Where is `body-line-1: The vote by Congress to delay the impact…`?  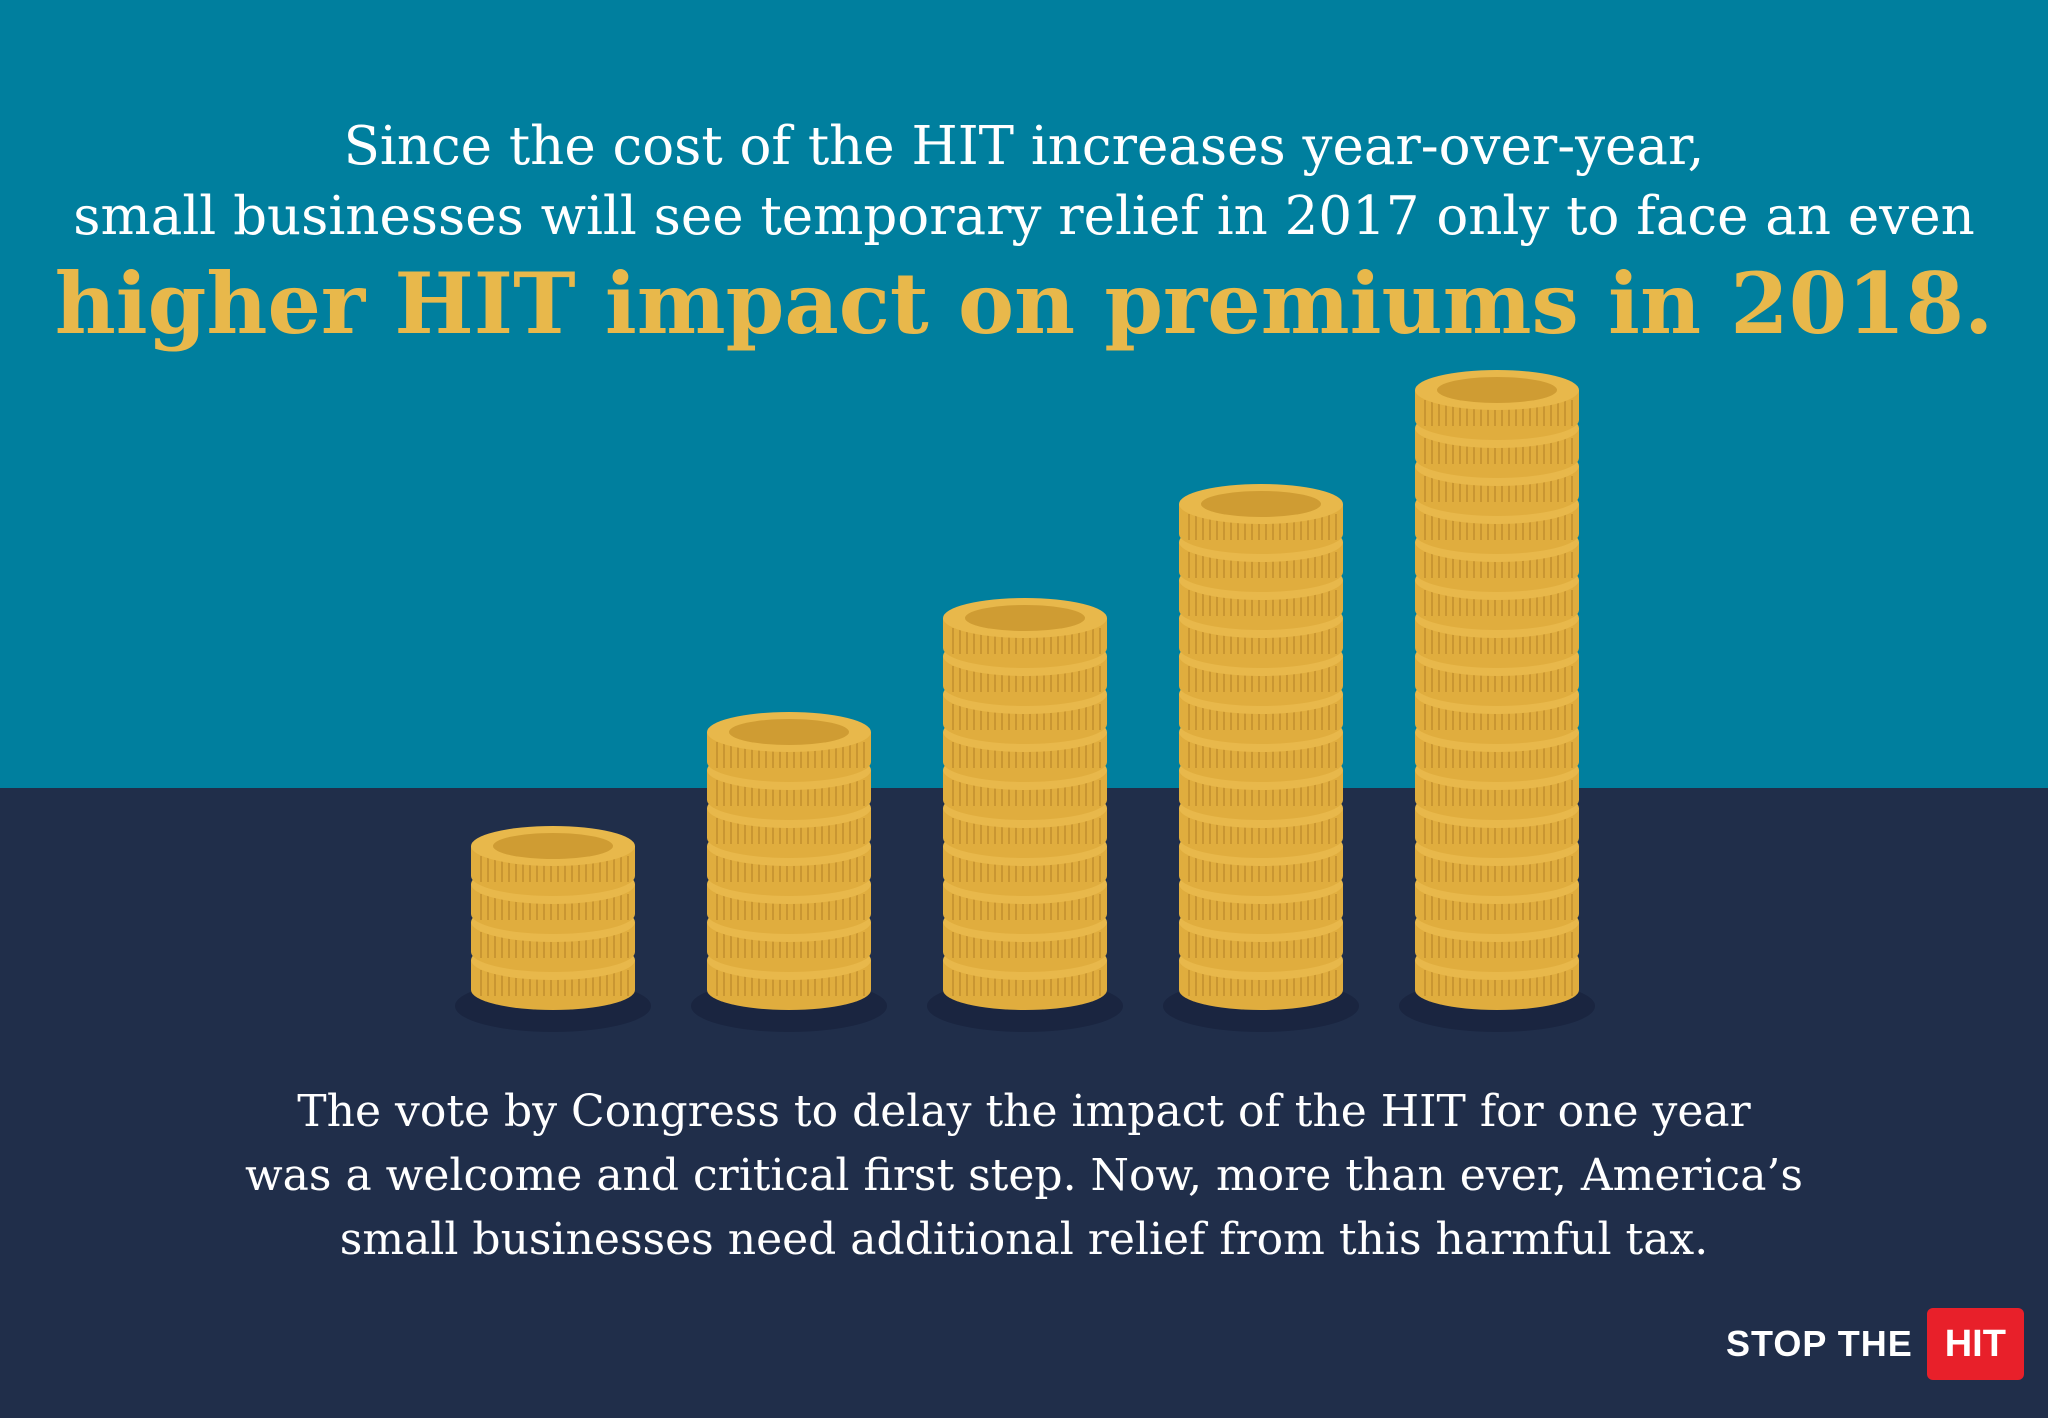
body-line-1: The vote by Congress to delay the impact… is located at coordinates (1024, 1111).